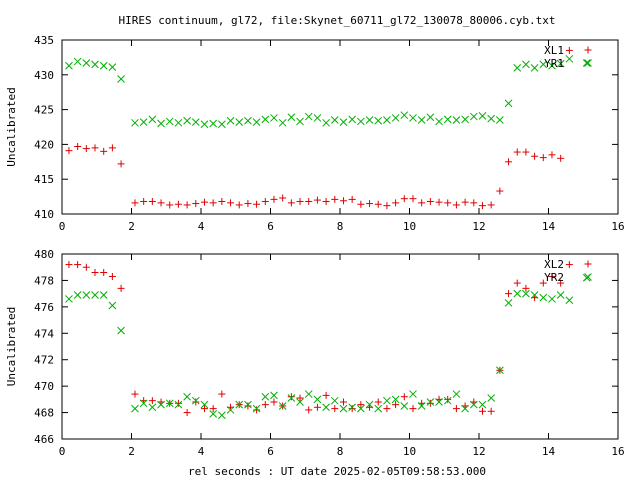  What do you see at coordinates (44, 40) in the screenshot?
I see `y-tick-label: 435` at bounding box center [44, 40].